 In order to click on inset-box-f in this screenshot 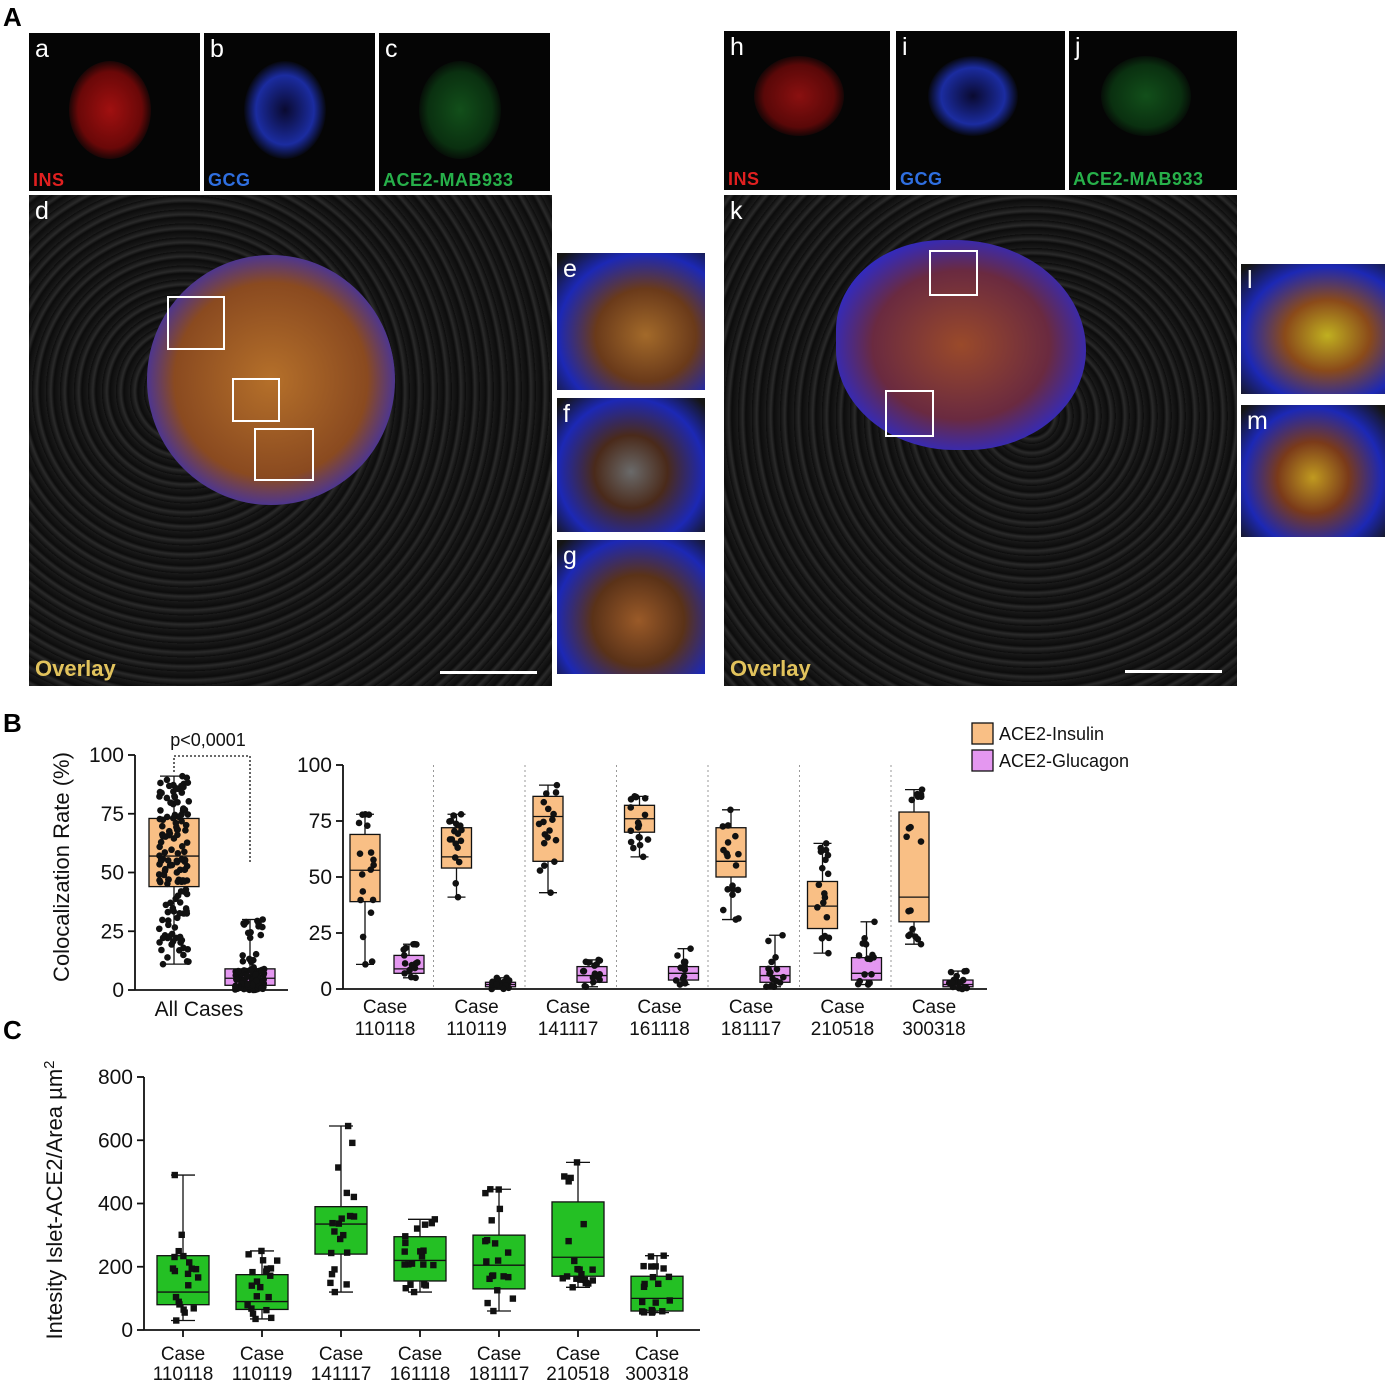, I will do `click(256, 400)`.